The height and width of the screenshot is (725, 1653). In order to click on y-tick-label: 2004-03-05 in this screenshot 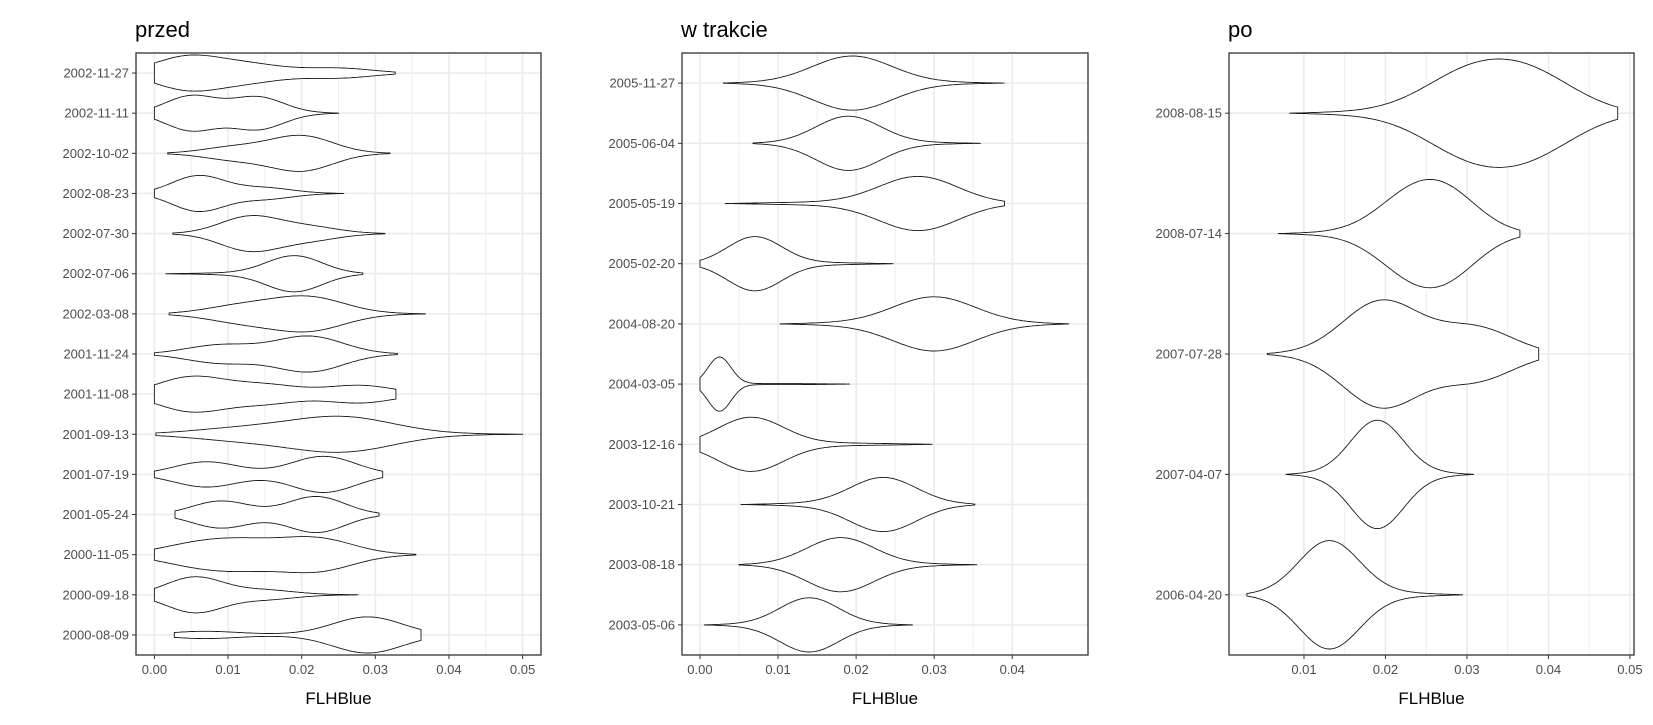, I will do `click(642, 384)`.